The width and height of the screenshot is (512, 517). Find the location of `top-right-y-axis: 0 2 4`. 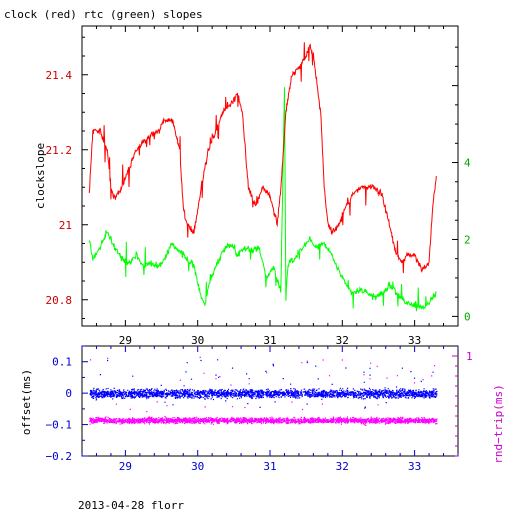

top-right-y-axis: 0 2 4 is located at coordinates (461, 184).